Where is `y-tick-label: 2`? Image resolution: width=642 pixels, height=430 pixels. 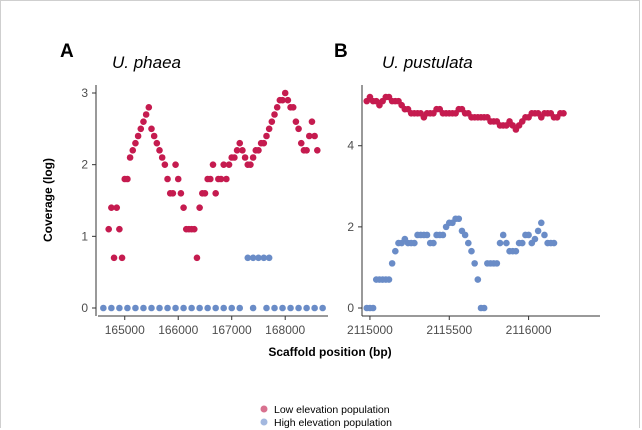
y-tick-label: 2 is located at coordinates (350, 227).